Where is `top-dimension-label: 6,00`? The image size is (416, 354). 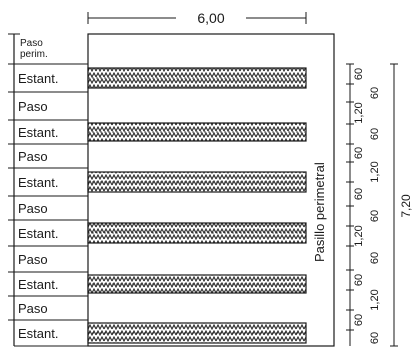
top-dimension-label: 6,00 is located at coordinates (210, 18).